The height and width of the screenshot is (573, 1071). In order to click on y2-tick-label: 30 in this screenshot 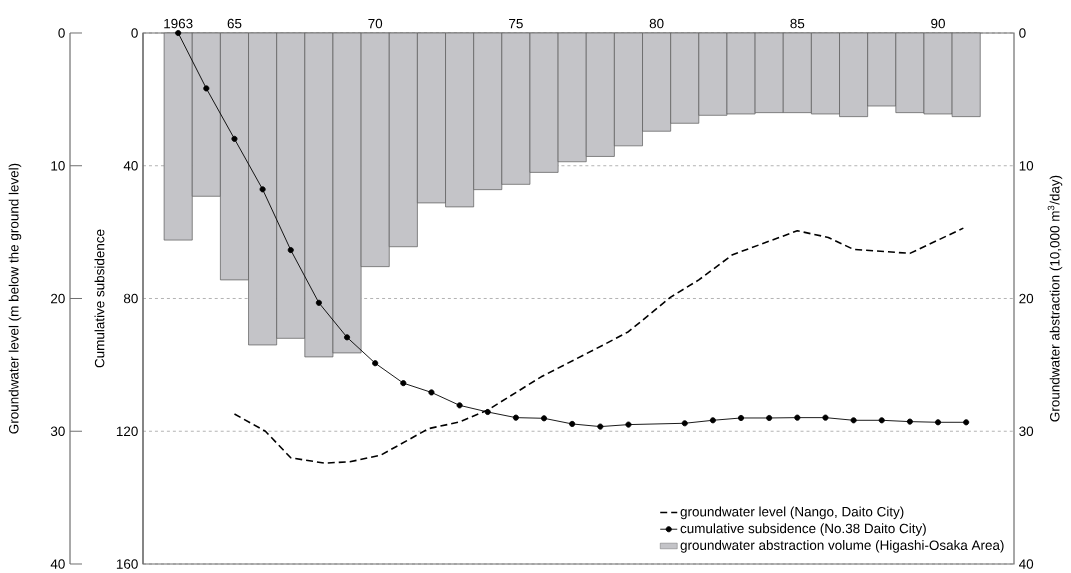, I will do `click(1026, 431)`.